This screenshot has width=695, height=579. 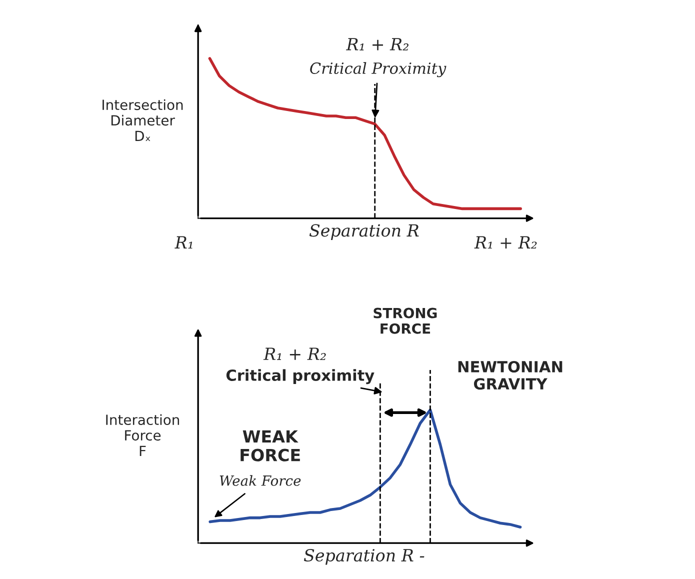 What do you see at coordinates (364, 232) in the screenshot?
I see `x-axis-title: Separation R` at bounding box center [364, 232].